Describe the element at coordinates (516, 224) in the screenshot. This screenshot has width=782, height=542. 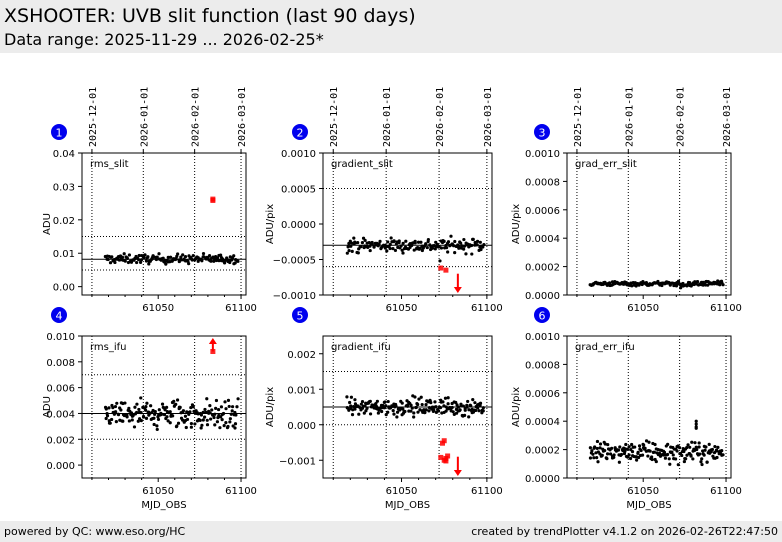
I see `y-axis-label: ADU/pix` at that location.